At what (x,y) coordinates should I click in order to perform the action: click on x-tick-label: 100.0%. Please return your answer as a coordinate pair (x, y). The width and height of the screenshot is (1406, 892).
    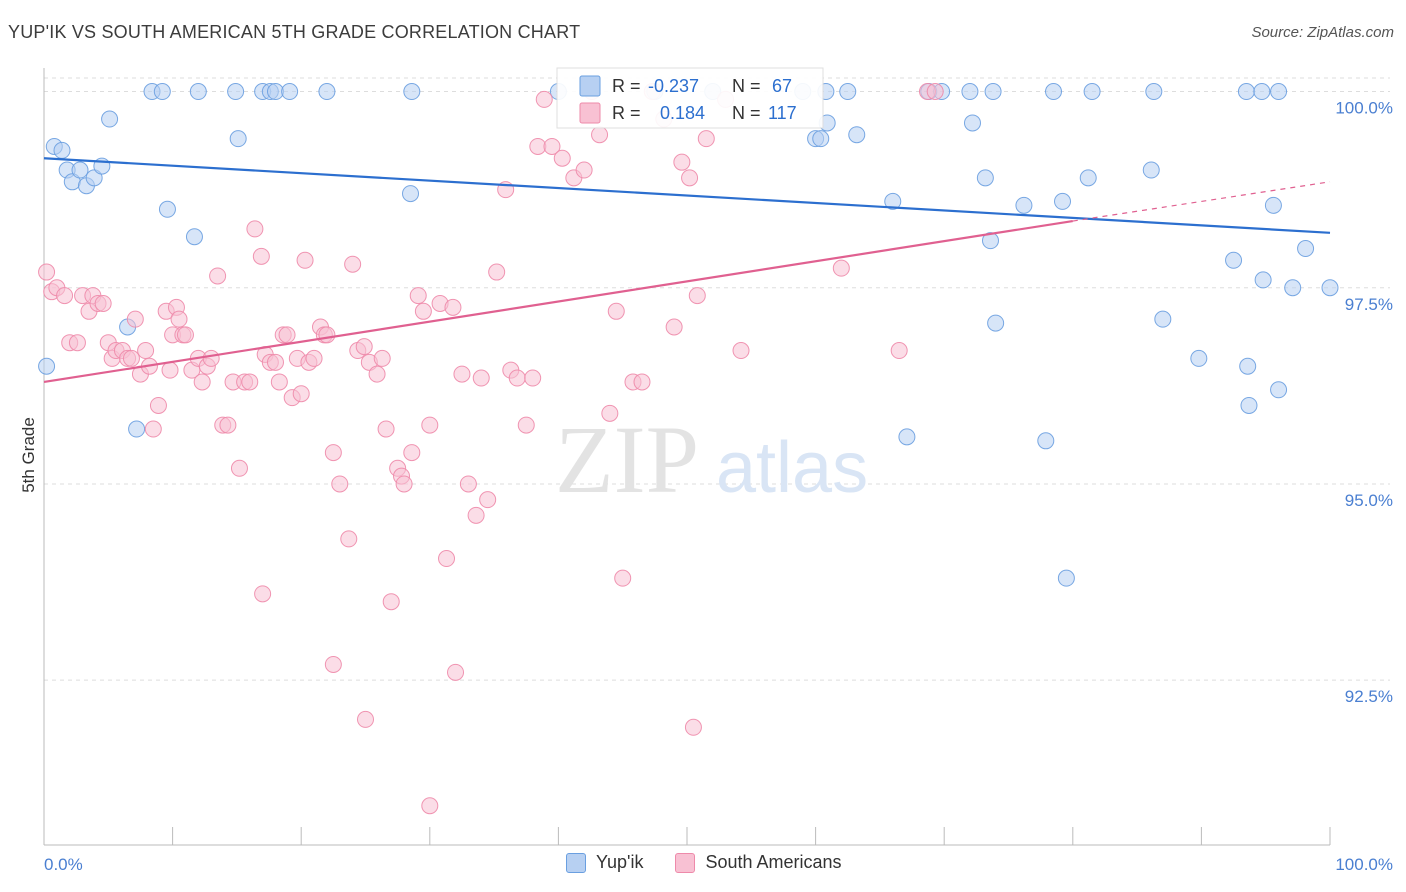
    Looking at the image, I should click on (1364, 864).